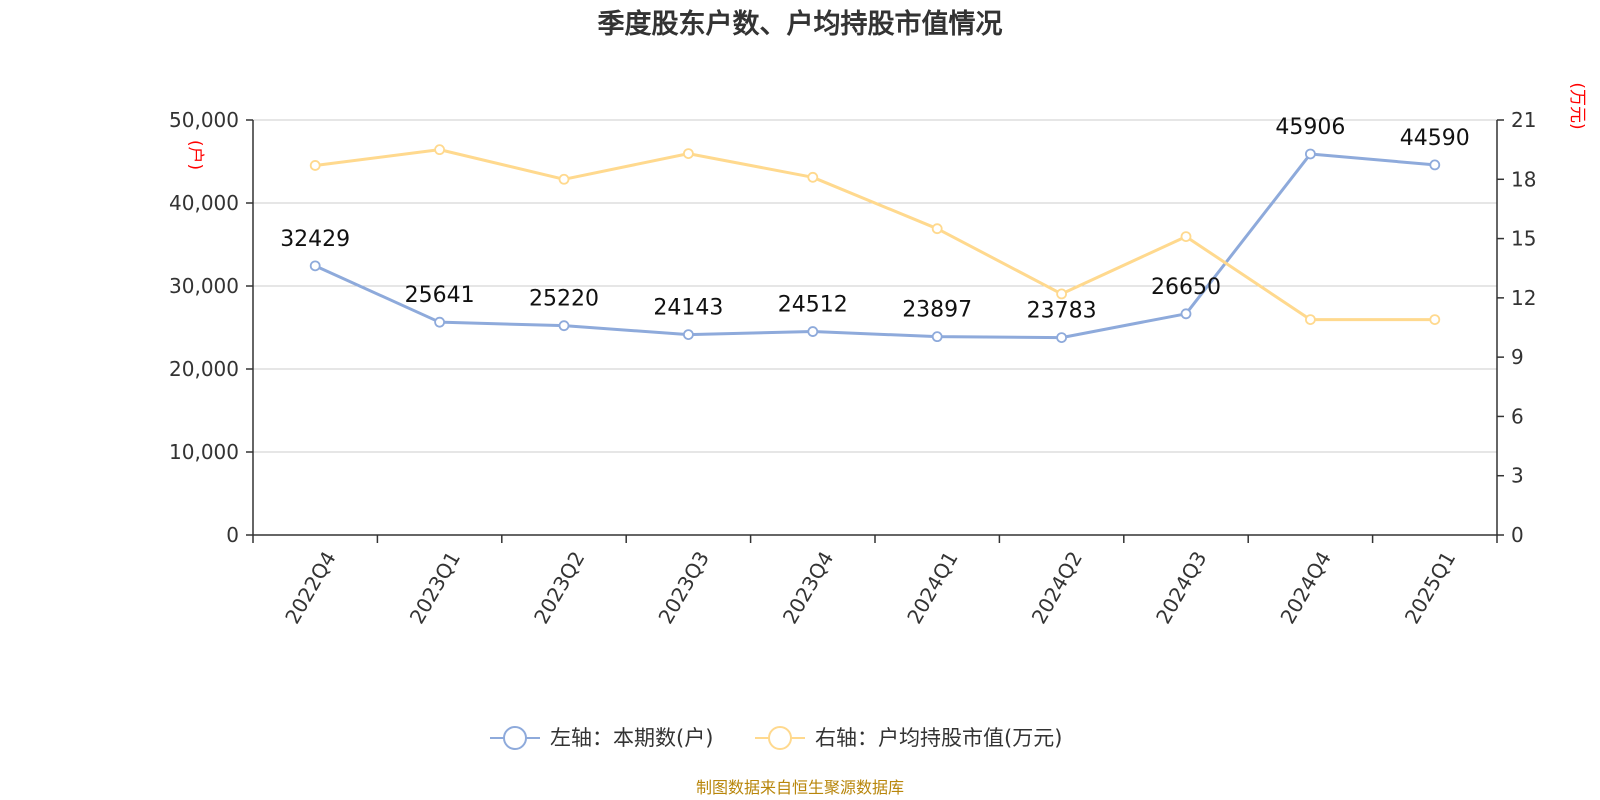  What do you see at coordinates (800, 787) in the screenshot?
I see `data-source-note: 制图数据来自恒生聚源数据库` at bounding box center [800, 787].